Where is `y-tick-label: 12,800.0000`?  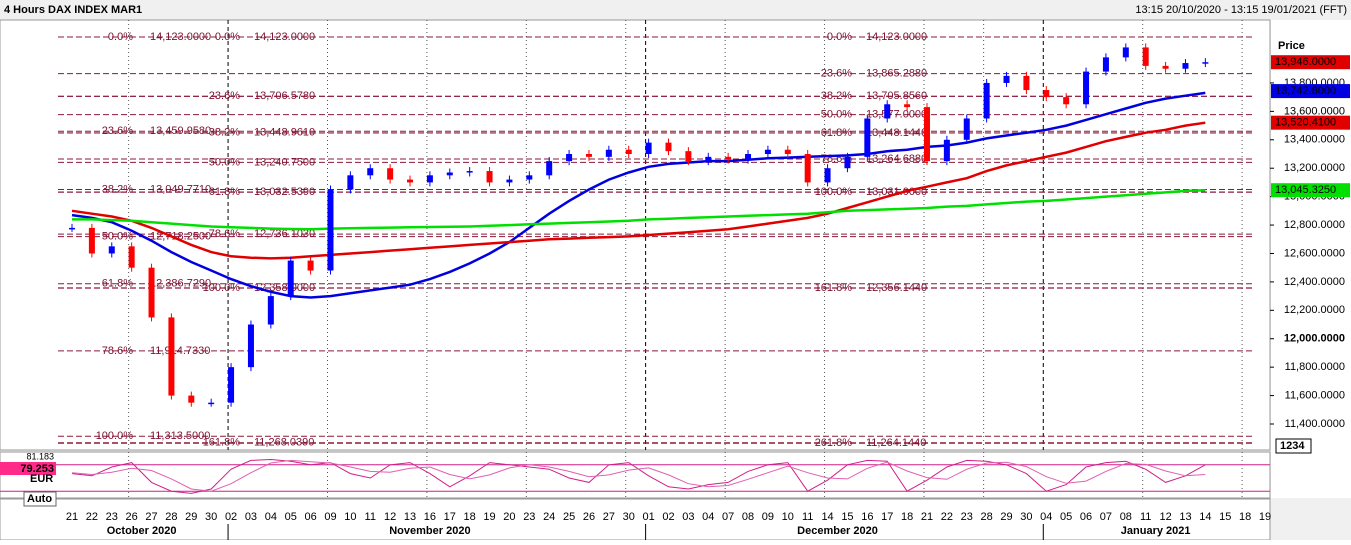
y-tick-label: 12,800.0000 is located at coordinates (1314, 225).